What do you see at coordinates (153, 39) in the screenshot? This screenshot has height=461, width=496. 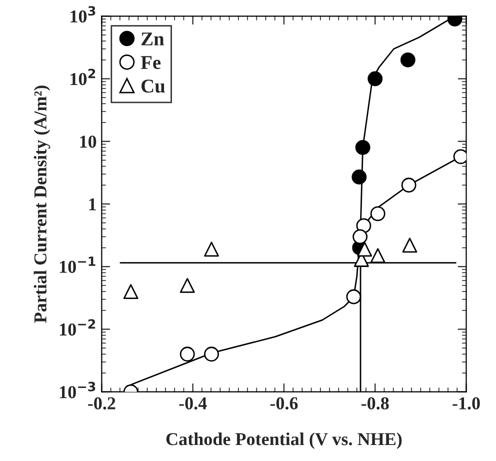 I see `legend-label: Zn` at bounding box center [153, 39].